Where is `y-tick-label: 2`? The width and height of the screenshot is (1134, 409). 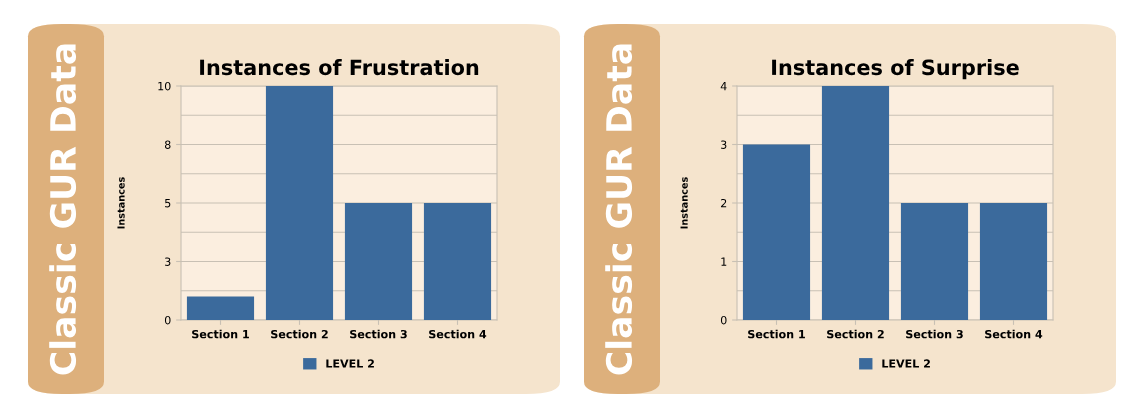
y-tick-label: 2 is located at coordinates (724, 203).